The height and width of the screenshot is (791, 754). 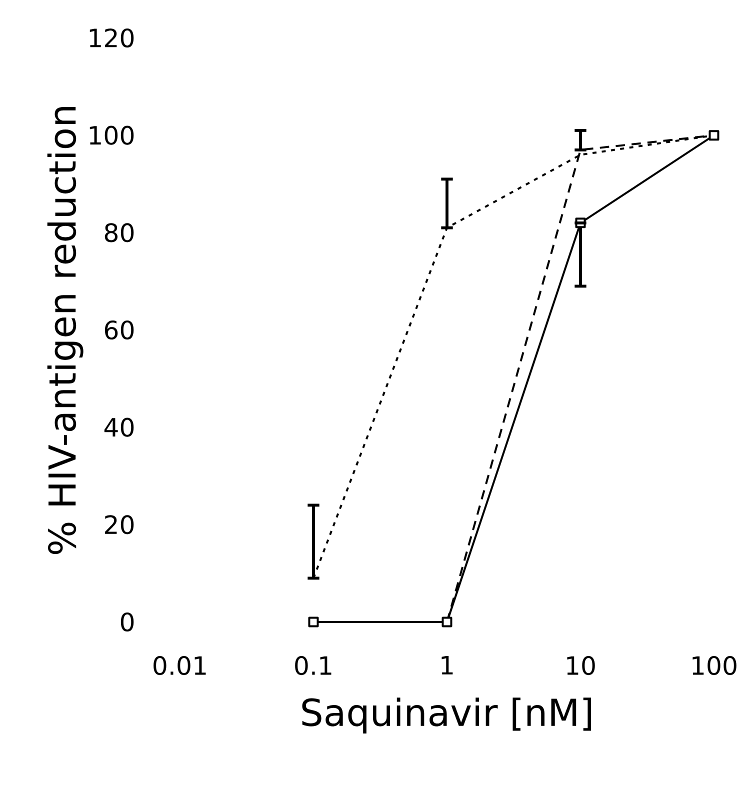 What do you see at coordinates (119, 524) in the screenshot?
I see `y-tick-label: 20` at bounding box center [119, 524].